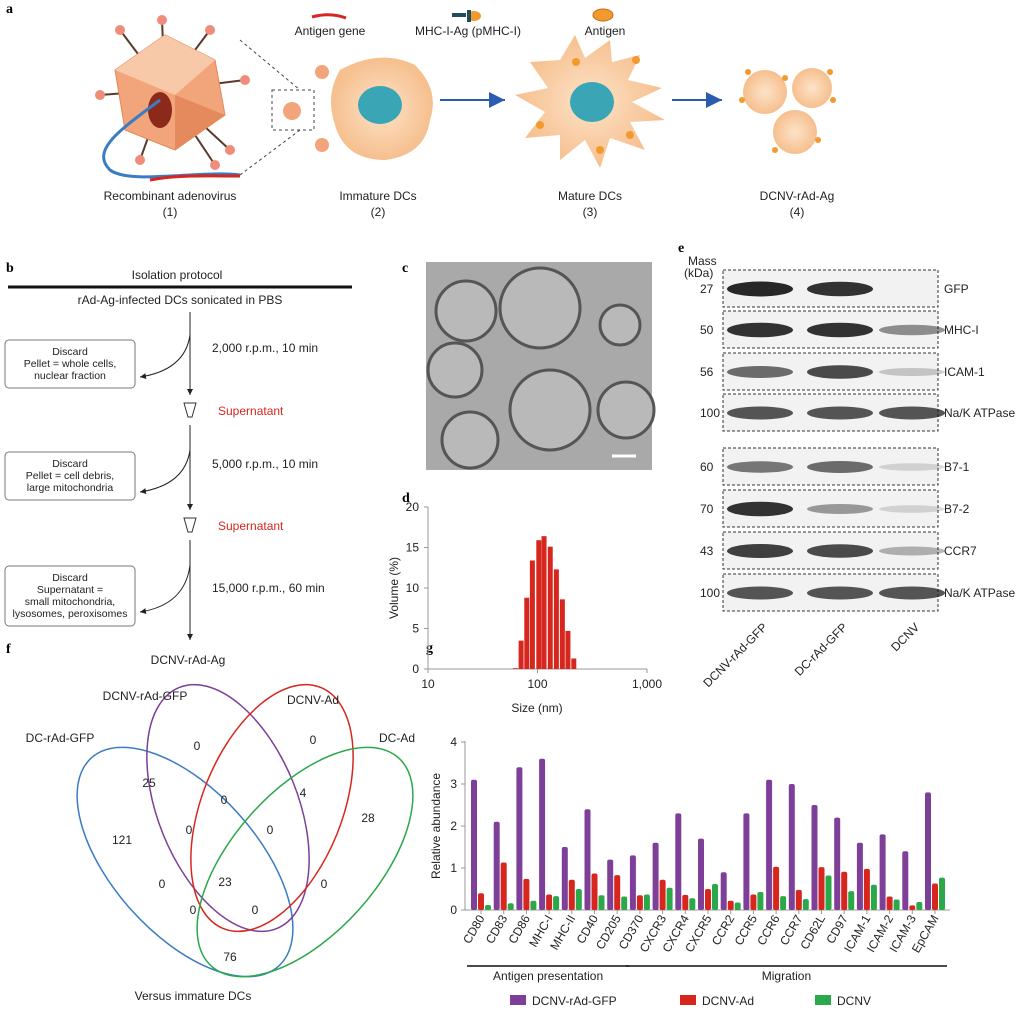 The width and height of the screenshot is (1024, 1011). Describe the element at coordinates (797, 212) in the screenshot. I see `step-number: (4)` at that location.